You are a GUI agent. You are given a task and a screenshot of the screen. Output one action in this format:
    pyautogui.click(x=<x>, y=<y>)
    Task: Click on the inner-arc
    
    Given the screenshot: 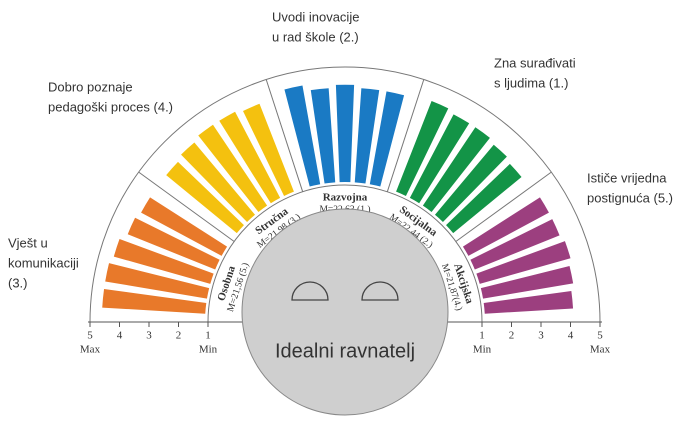 What is the action you would take?
    pyautogui.click(x=345, y=253)
    